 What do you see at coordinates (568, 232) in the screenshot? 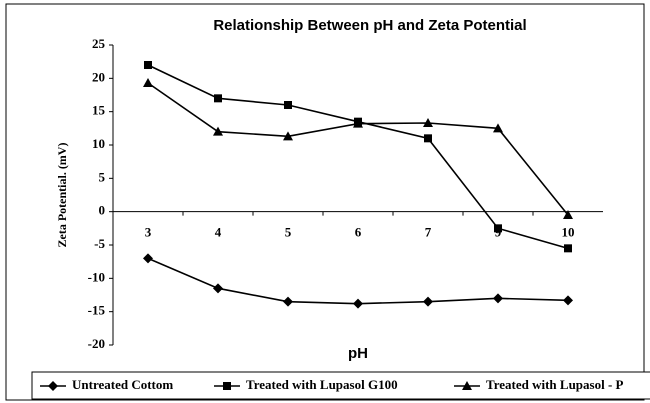
I see `x-tick-label: 10` at bounding box center [568, 232].